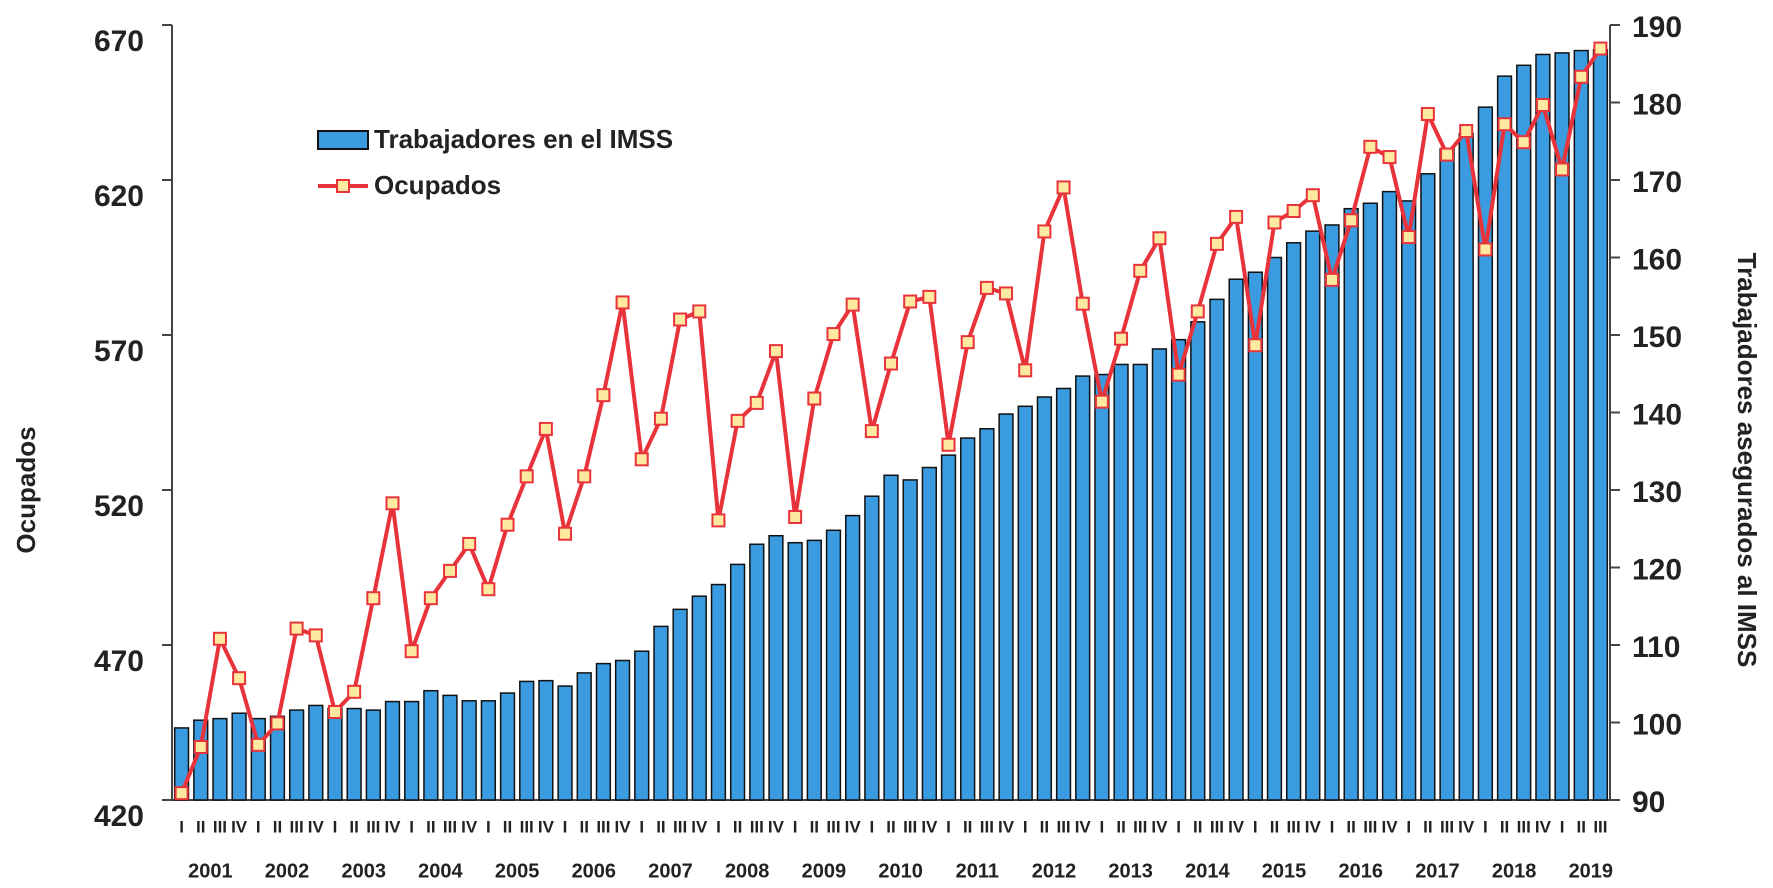 This screenshot has height=888, width=1773. I want to click on y2-tick-label: 150, so click(1657, 337).